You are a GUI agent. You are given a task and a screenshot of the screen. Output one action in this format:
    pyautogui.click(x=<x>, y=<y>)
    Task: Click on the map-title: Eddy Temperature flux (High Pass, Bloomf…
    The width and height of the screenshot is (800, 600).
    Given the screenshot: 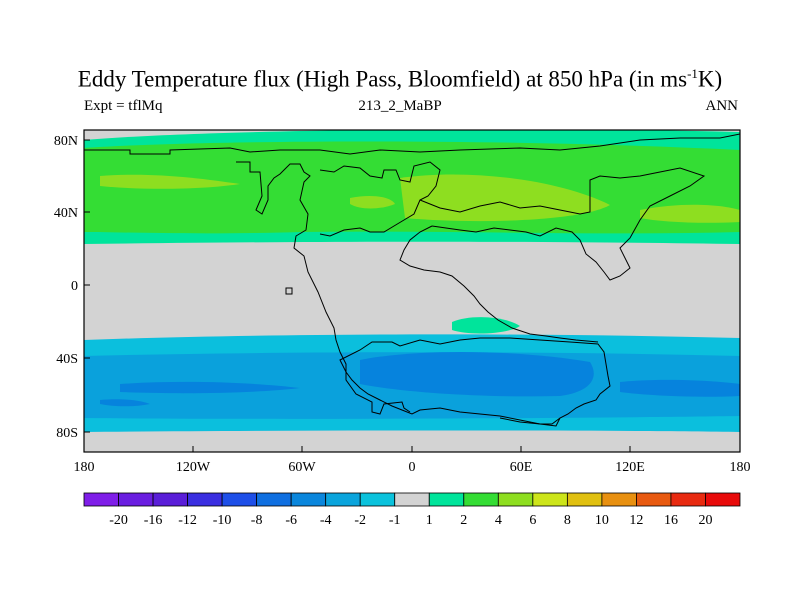 What is the action you would take?
    pyautogui.click(x=400, y=79)
    